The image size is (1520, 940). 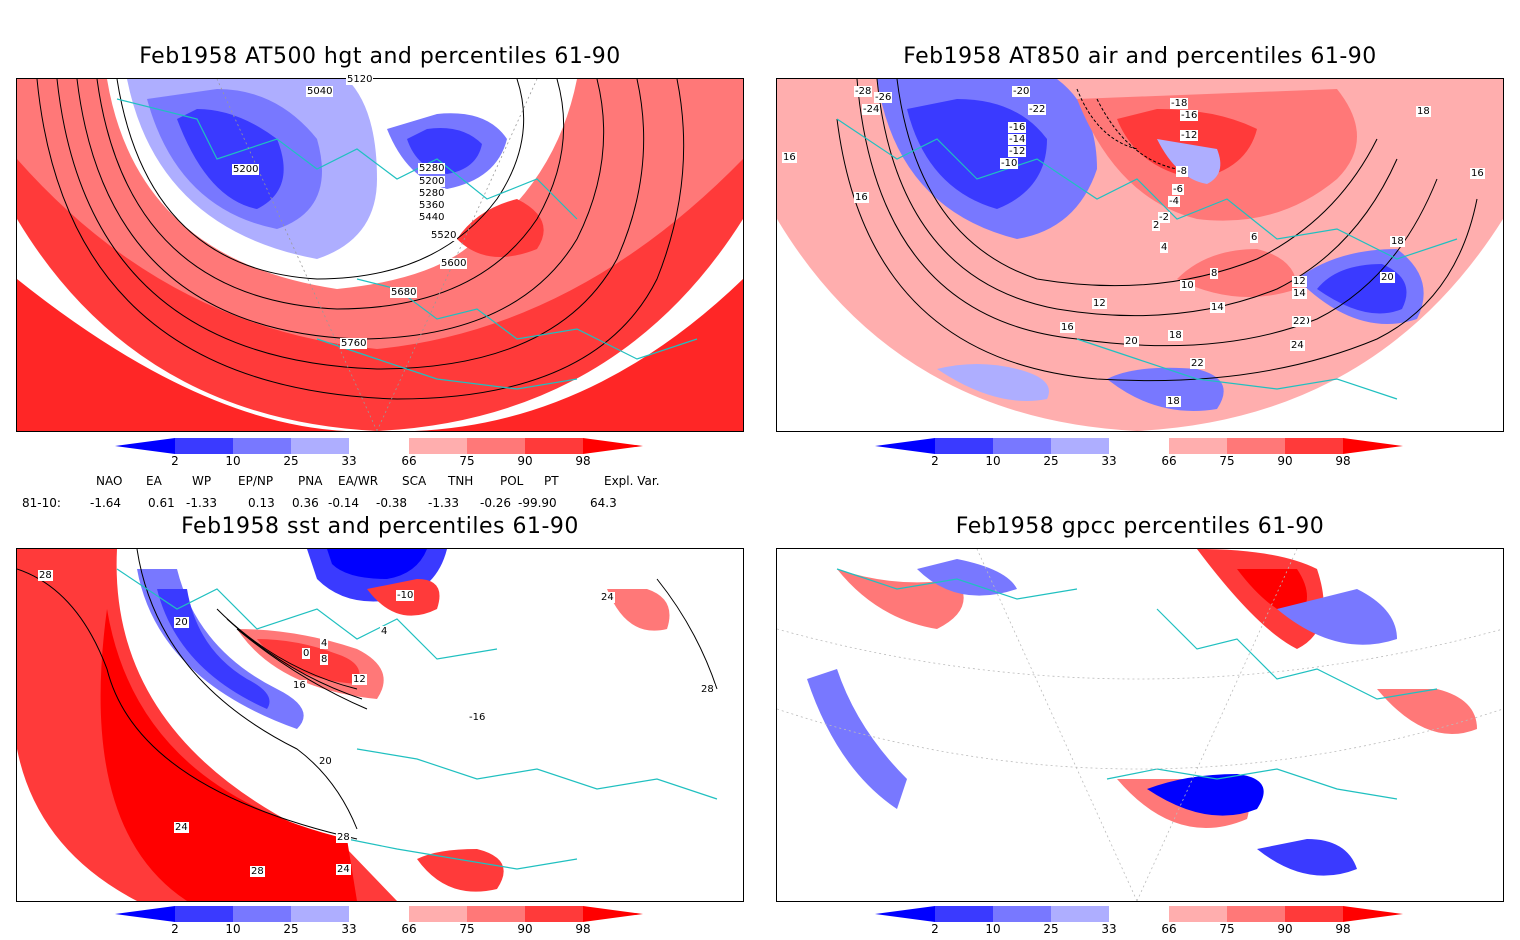 I want to click on index-header-pt: PT, so click(x=551, y=481).